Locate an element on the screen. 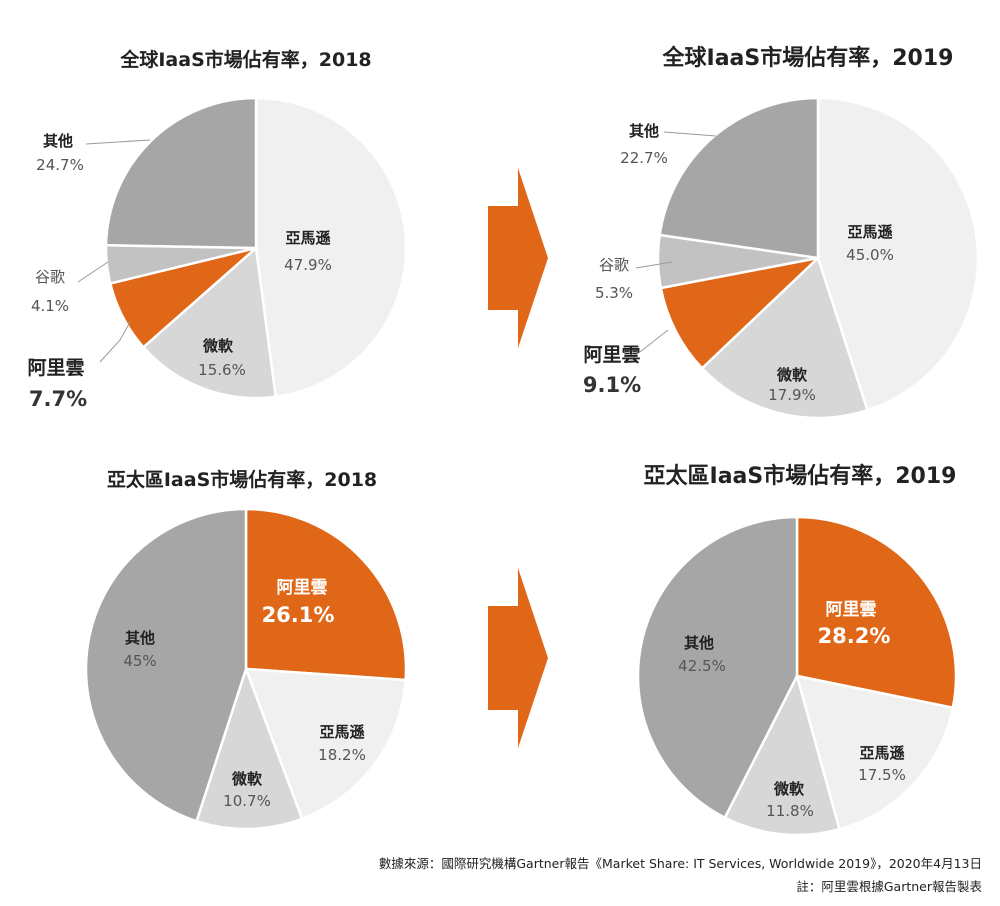 Image resolution: width=1000 pixels, height=906 pixels. slice-value: 24.7% is located at coordinates (60, 165).